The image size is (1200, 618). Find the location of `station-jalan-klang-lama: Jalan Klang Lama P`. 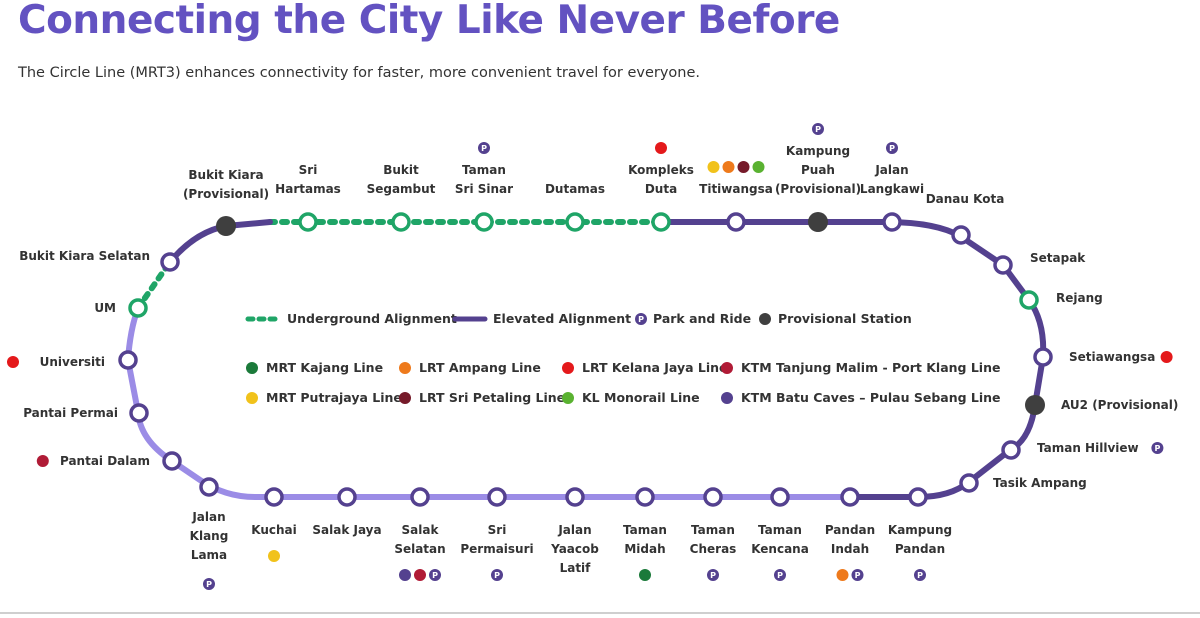

station-jalan-klang-lama: Jalan Klang Lama P is located at coordinates (209, 533).